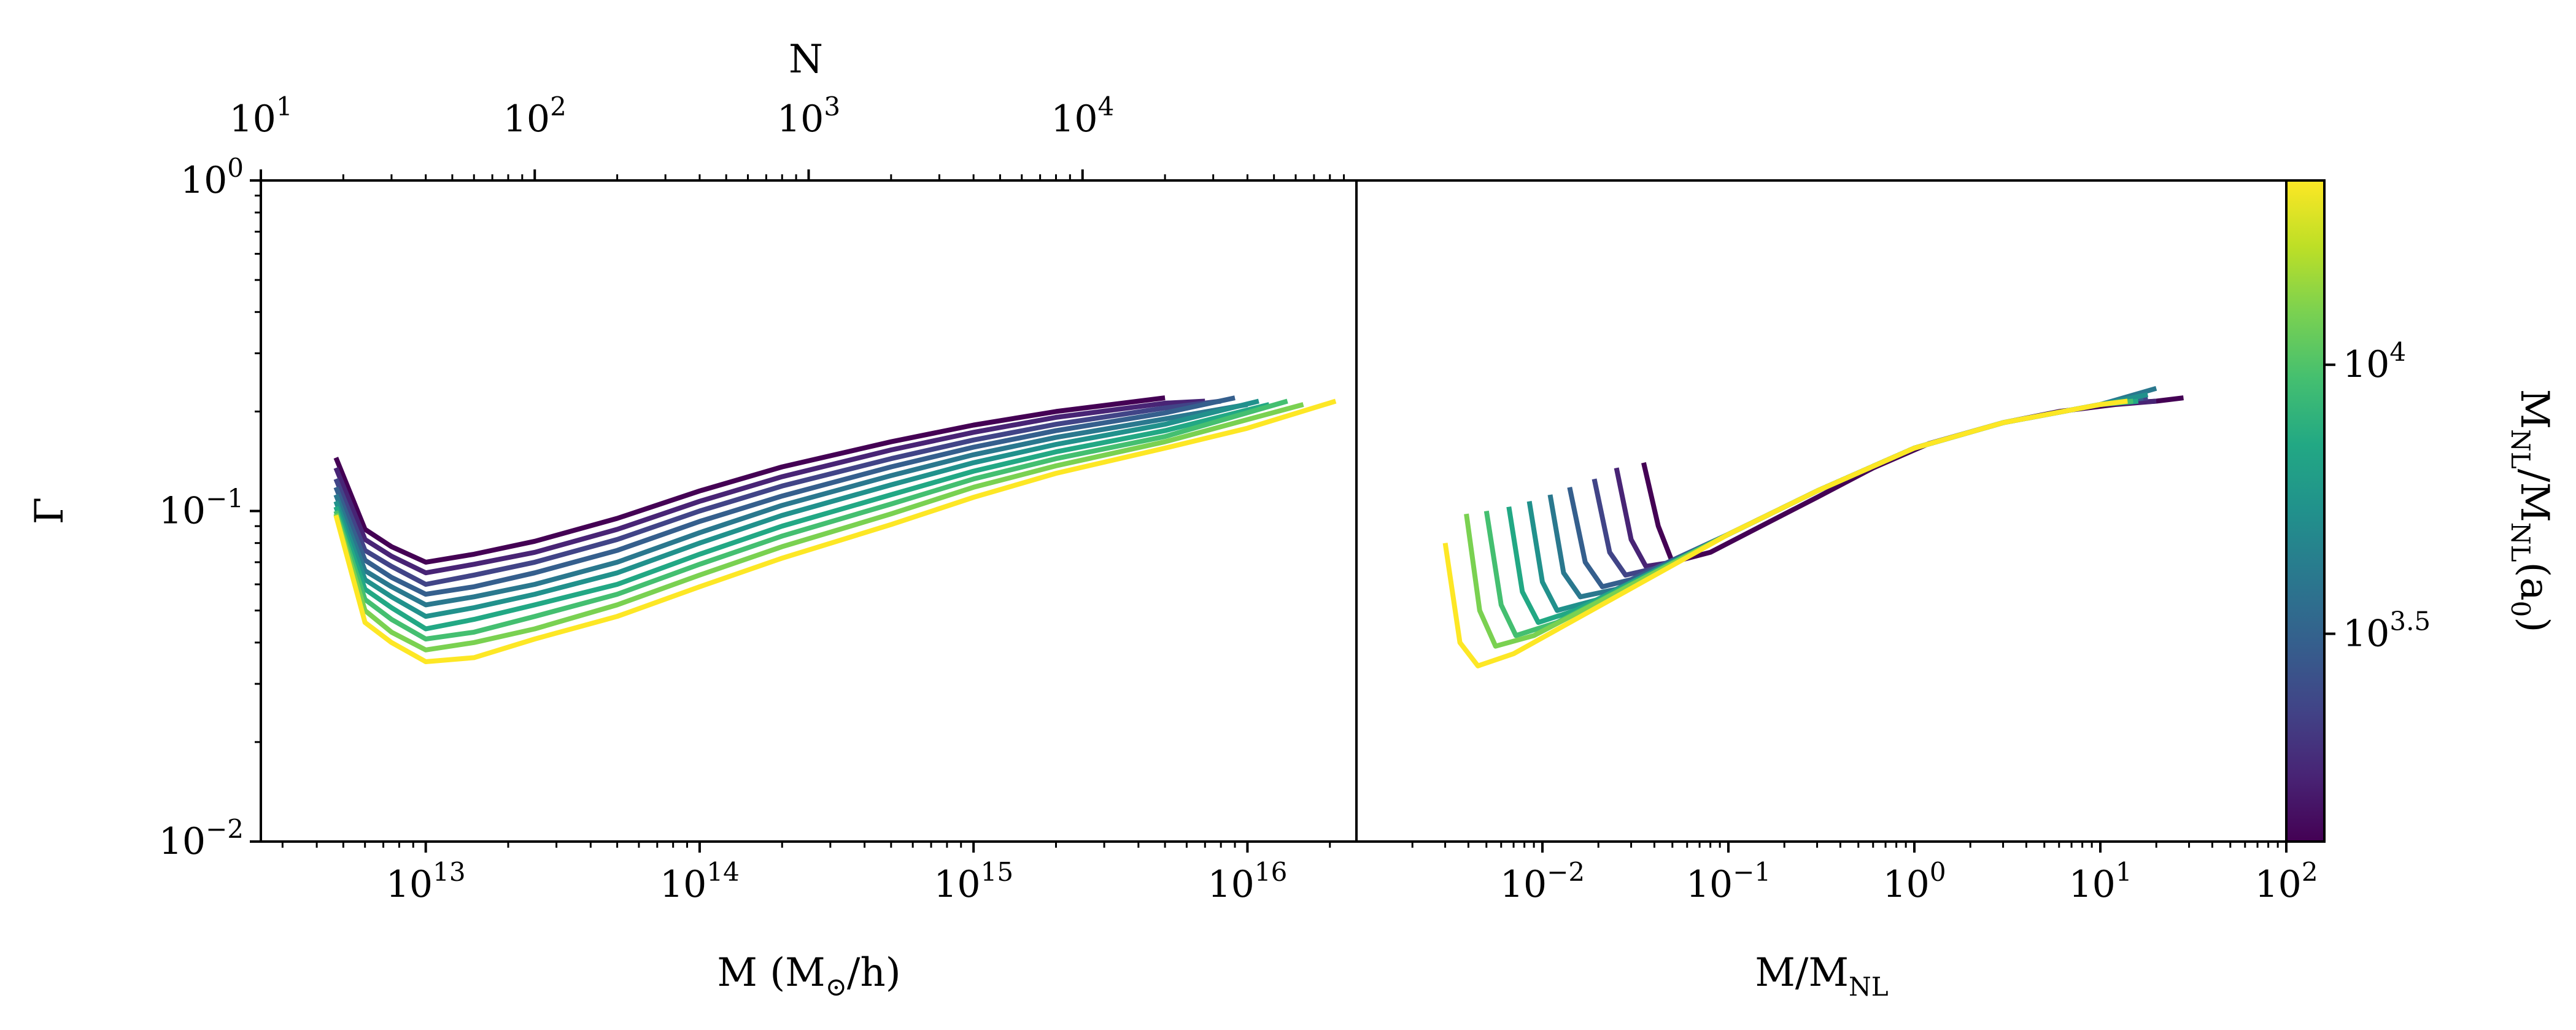  I want to click on right-x-tick-label: 10⁻¹, so click(1728, 881).